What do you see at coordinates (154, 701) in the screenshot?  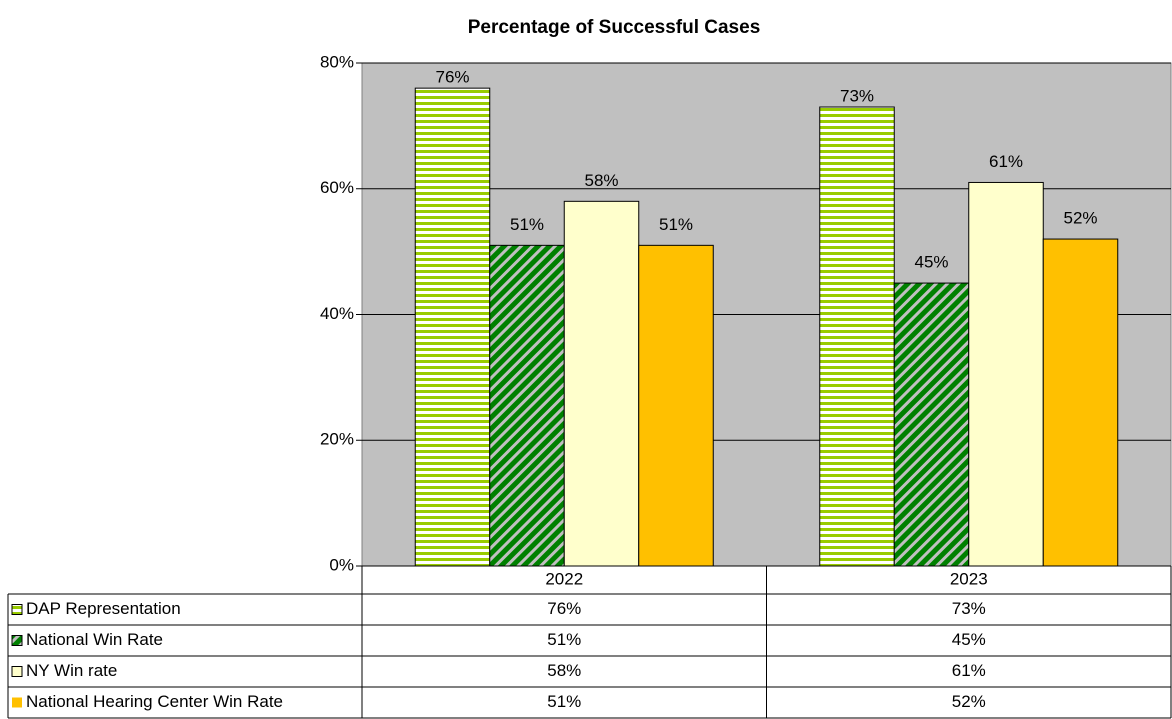 I see `legend-label: National Hearing Center Win Rate` at bounding box center [154, 701].